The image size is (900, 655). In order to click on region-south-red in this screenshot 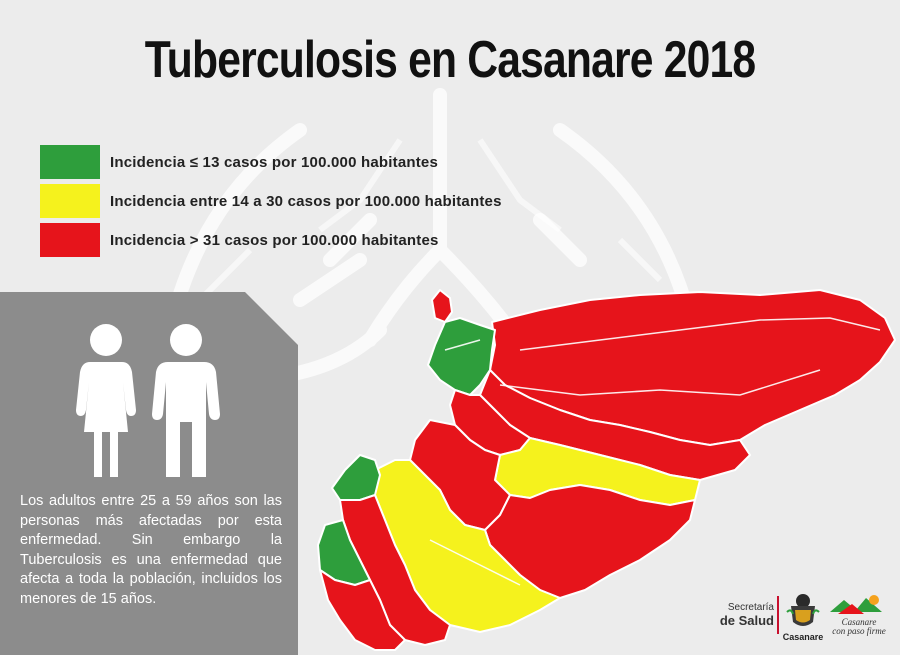, I will do `click(362, 610)`.